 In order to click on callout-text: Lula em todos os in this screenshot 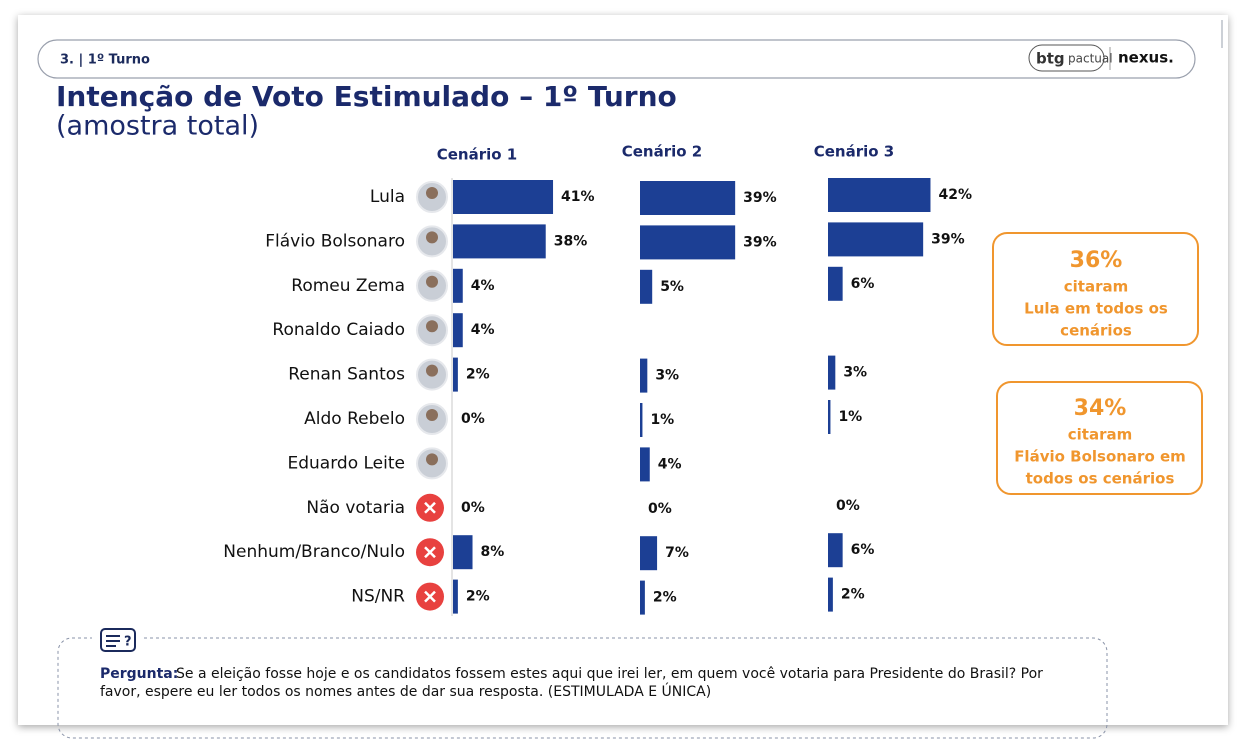, I will do `click(1096, 309)`.